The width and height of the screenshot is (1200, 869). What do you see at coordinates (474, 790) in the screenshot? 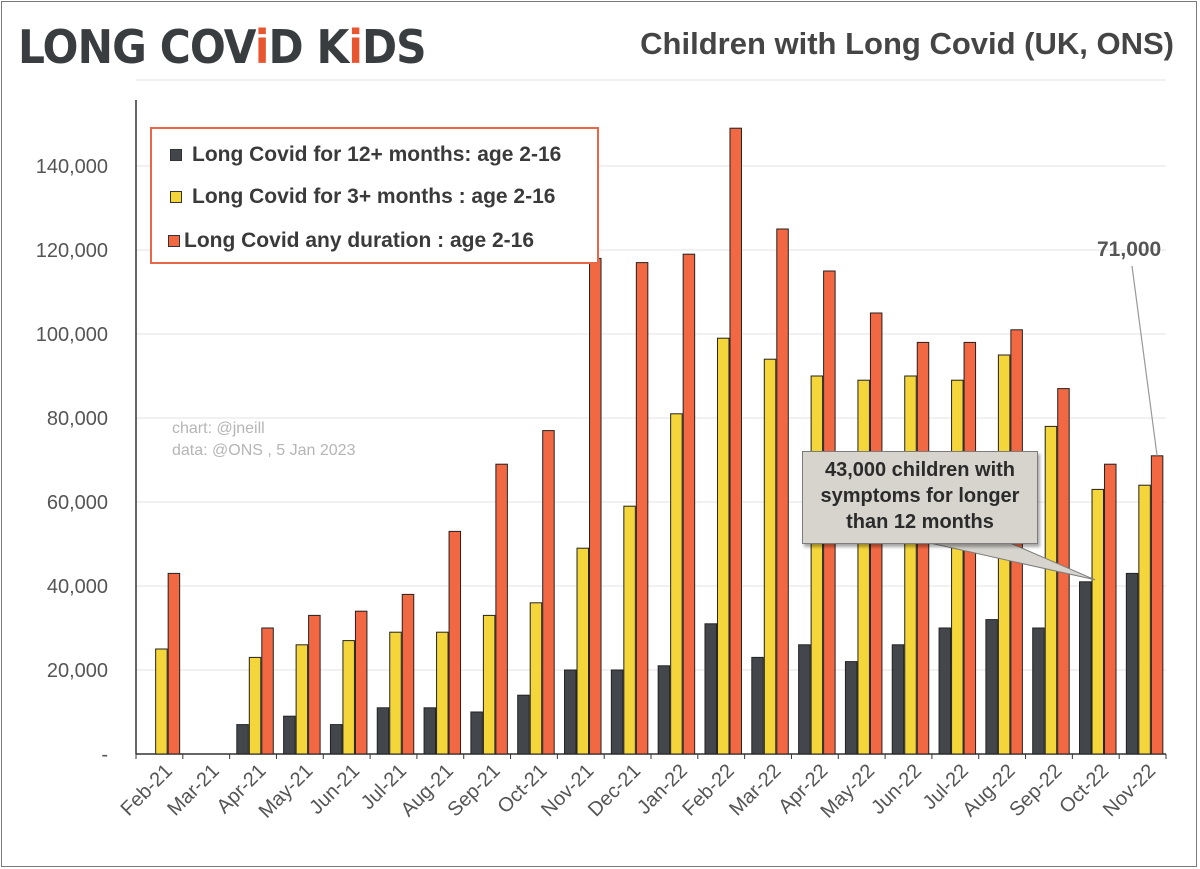
I see `x-tick-label: Sep-21` at bounding box center [474, 790].